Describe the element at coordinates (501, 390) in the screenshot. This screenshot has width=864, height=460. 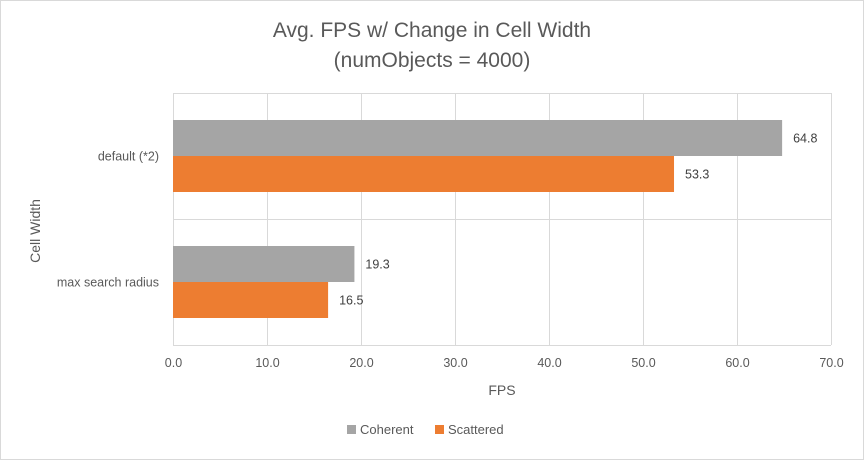
I see `x-axis-title: FPS` at that location.